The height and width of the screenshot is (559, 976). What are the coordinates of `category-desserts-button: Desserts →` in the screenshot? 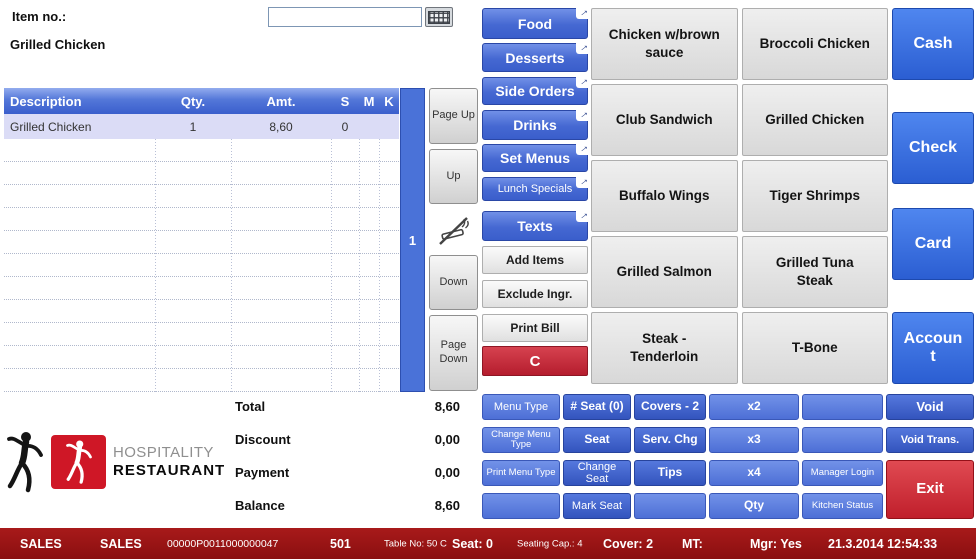 It's located at (537, 55).